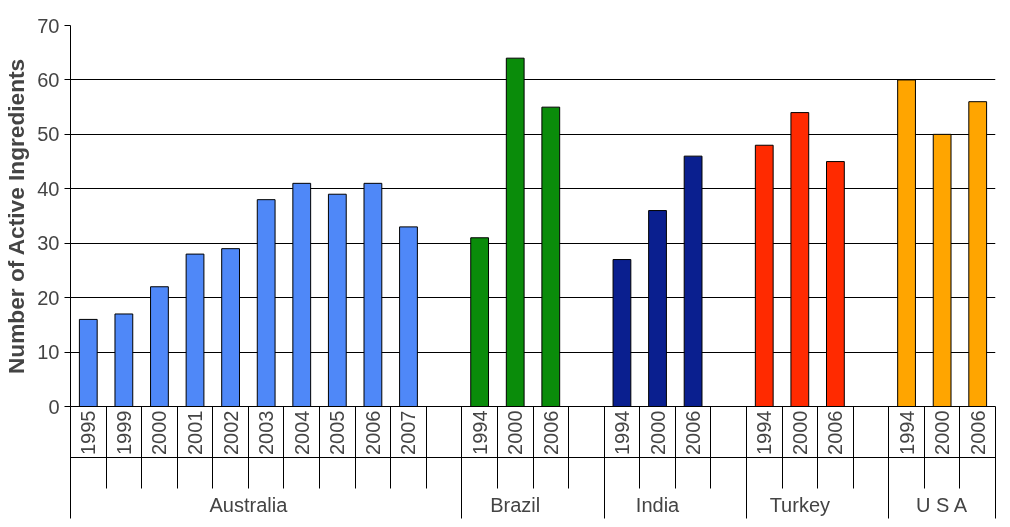 The width and height of the screenshot is (1010, 527). I want to click on y-tick-label: 30, so click(48, 243).